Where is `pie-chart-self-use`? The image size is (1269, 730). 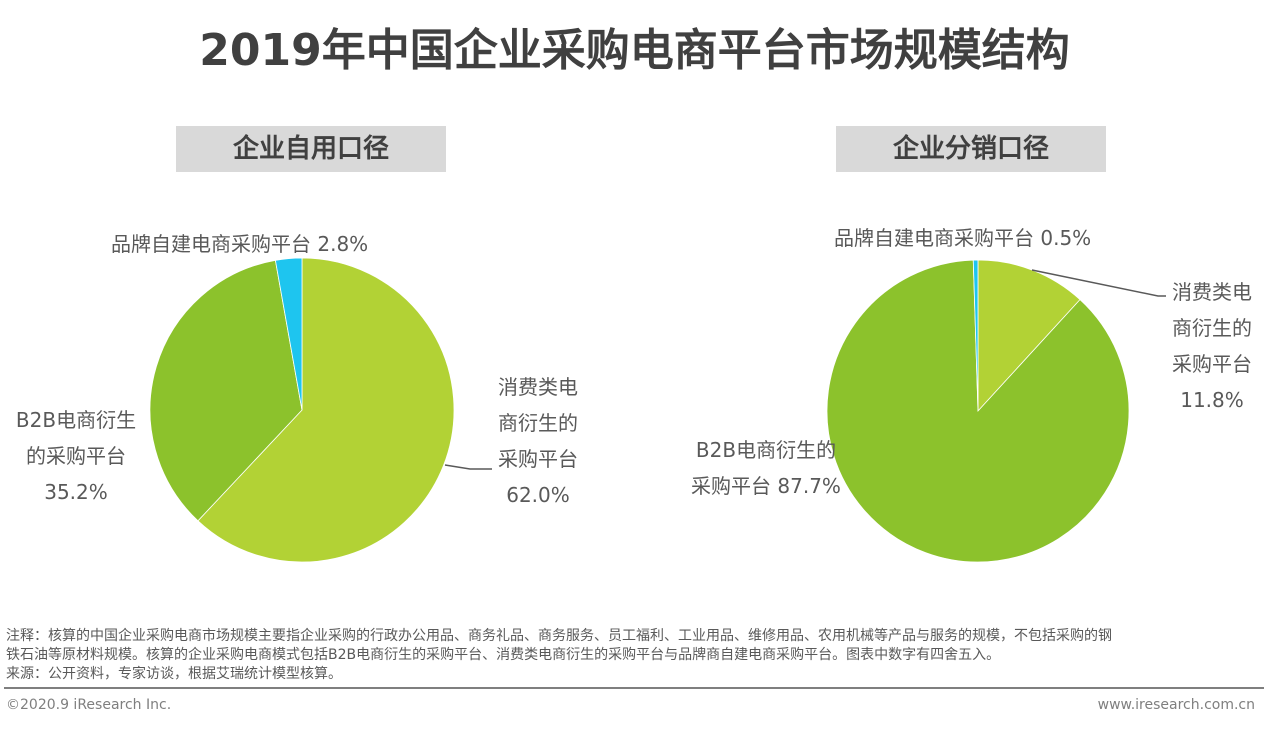 pie-chart-self-use is located at coordinates (302, 410).